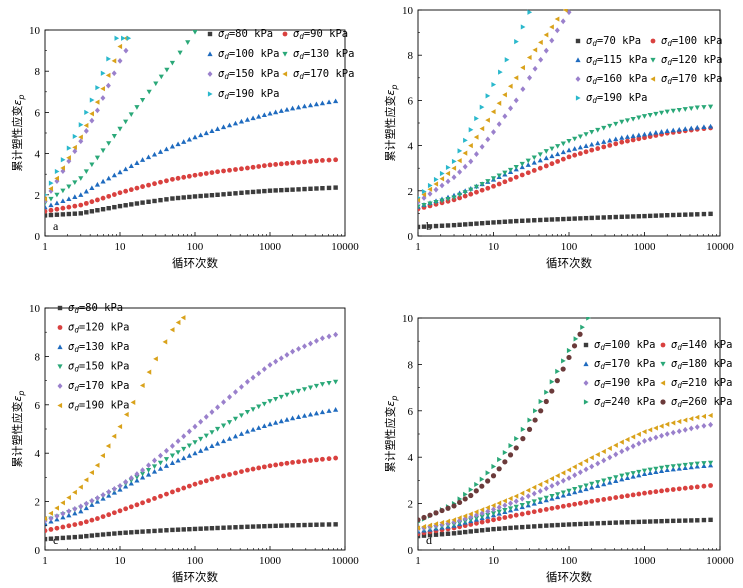  I want to click on legend-label: σd=115 kPa, so click(616, 60).